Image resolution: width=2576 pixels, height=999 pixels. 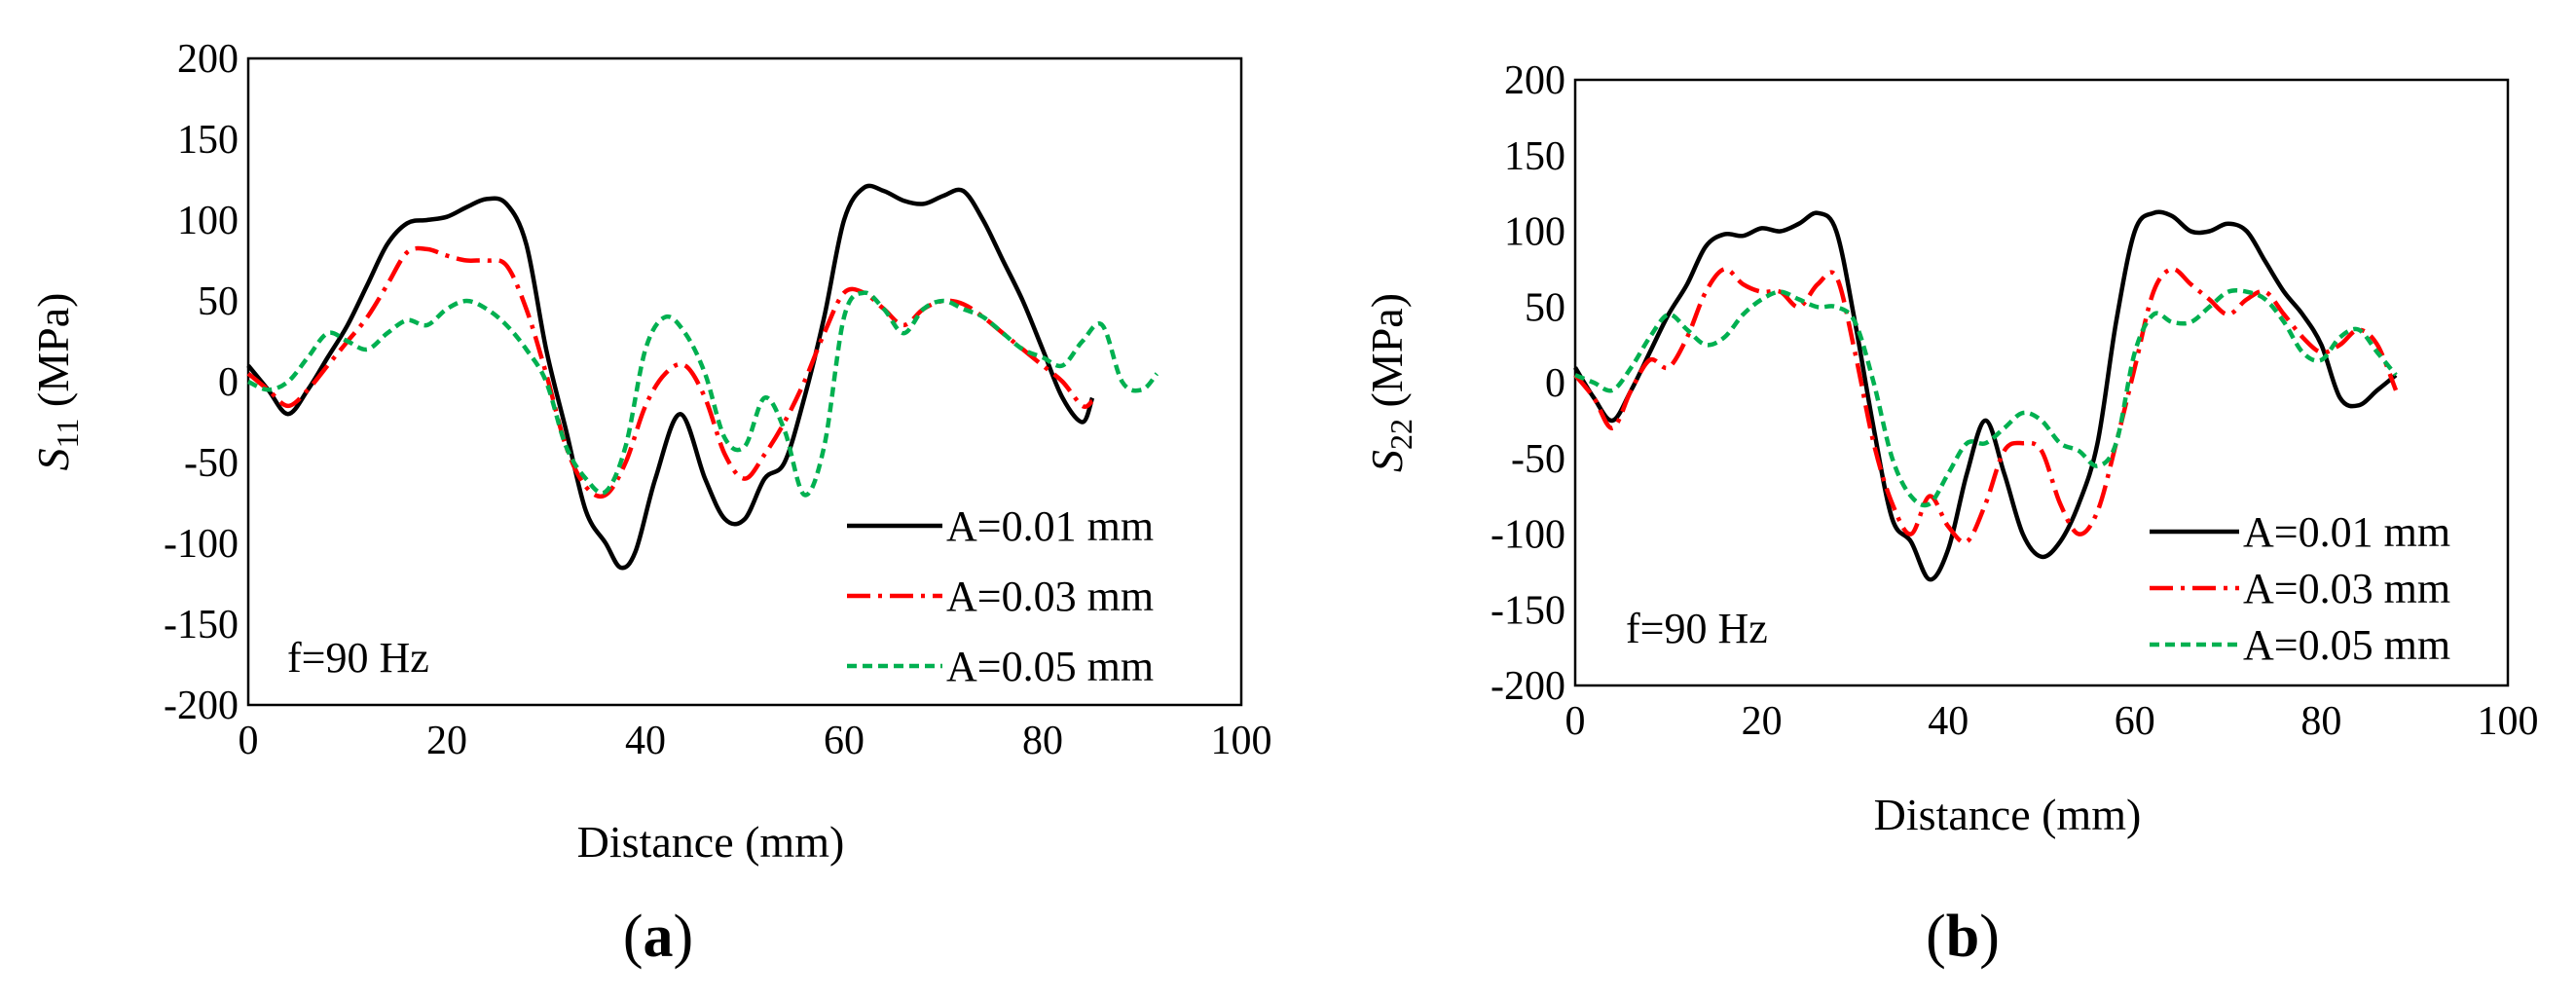 I want to click on y-axis-label: S11 (MPa), so click(x=56, y=382).